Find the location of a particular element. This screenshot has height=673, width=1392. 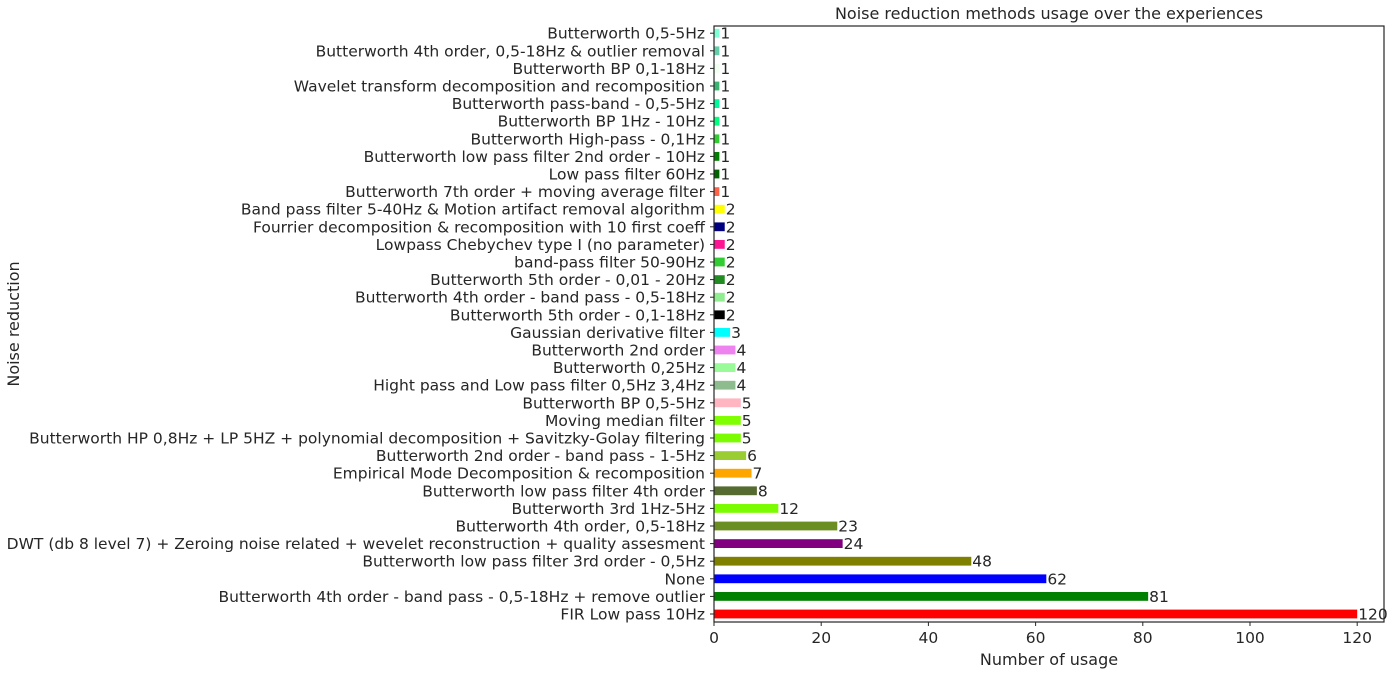

category-label: Lowpass Chebychev type I (no parameter) is located at coordinates (540, 245).